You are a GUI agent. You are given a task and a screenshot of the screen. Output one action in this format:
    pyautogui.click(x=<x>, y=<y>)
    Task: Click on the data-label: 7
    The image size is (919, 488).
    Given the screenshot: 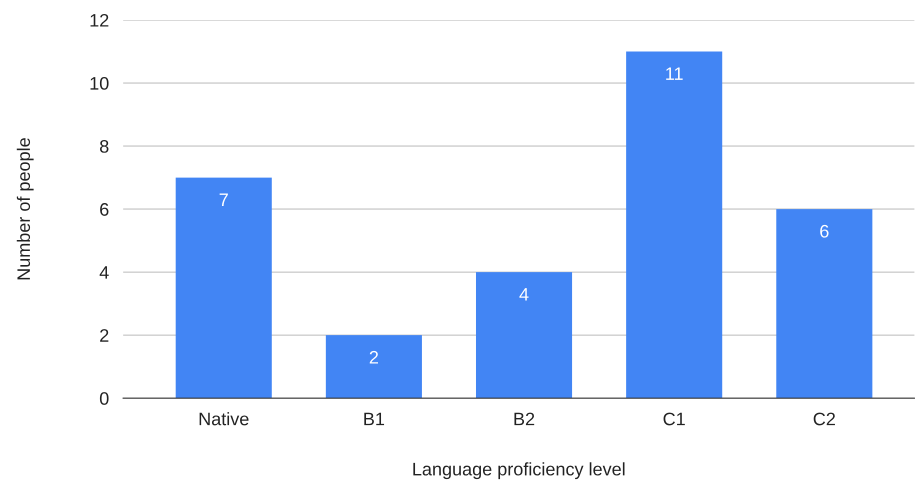 What is the action you would take?
    pyautogui.click(x=224, y=200)
    